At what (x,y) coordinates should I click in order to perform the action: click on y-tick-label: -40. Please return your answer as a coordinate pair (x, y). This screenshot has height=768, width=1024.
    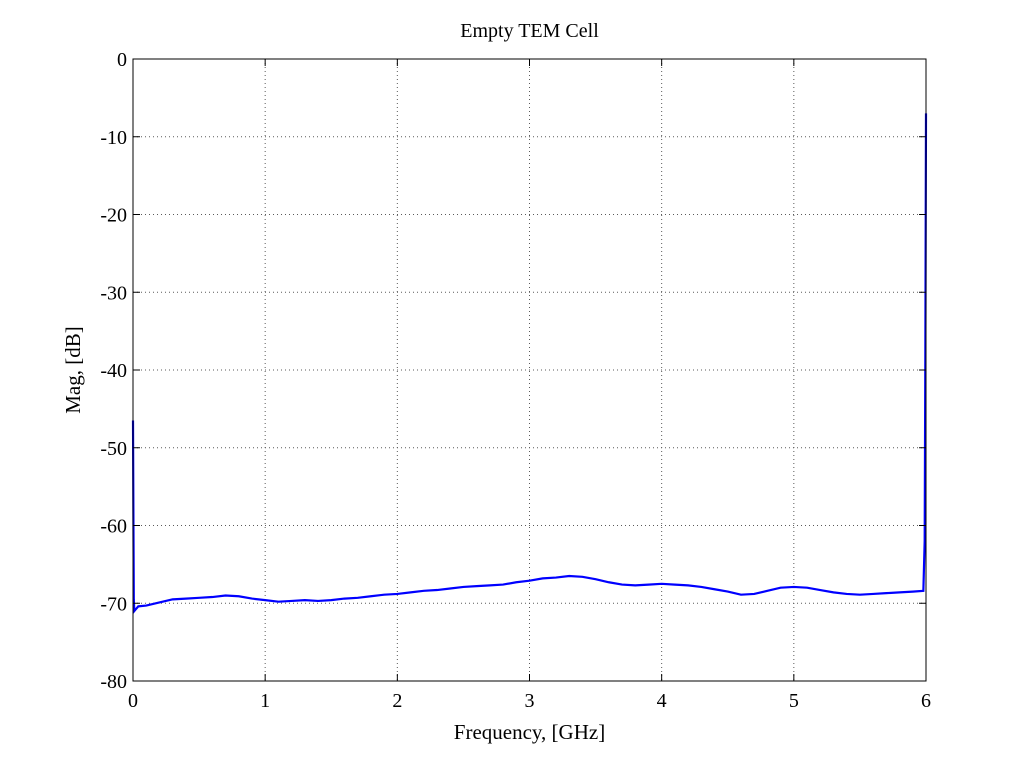
    Looking at the image, I should click on (113, 371).